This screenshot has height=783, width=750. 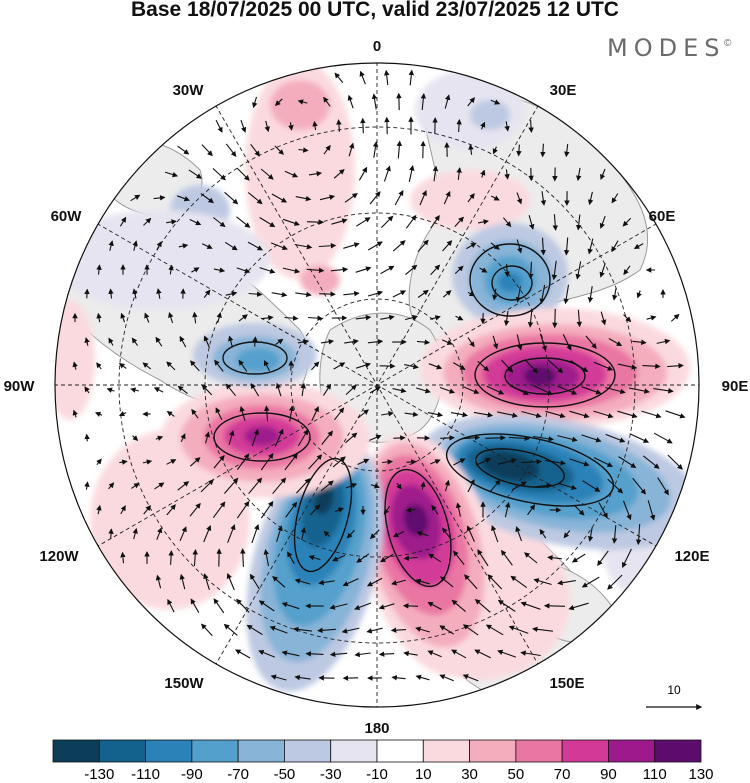 What do you see at coordinates (99, 774) in the screenshot?
I see `colorbar-tick-label: -130` at bounding box center [99, 774].